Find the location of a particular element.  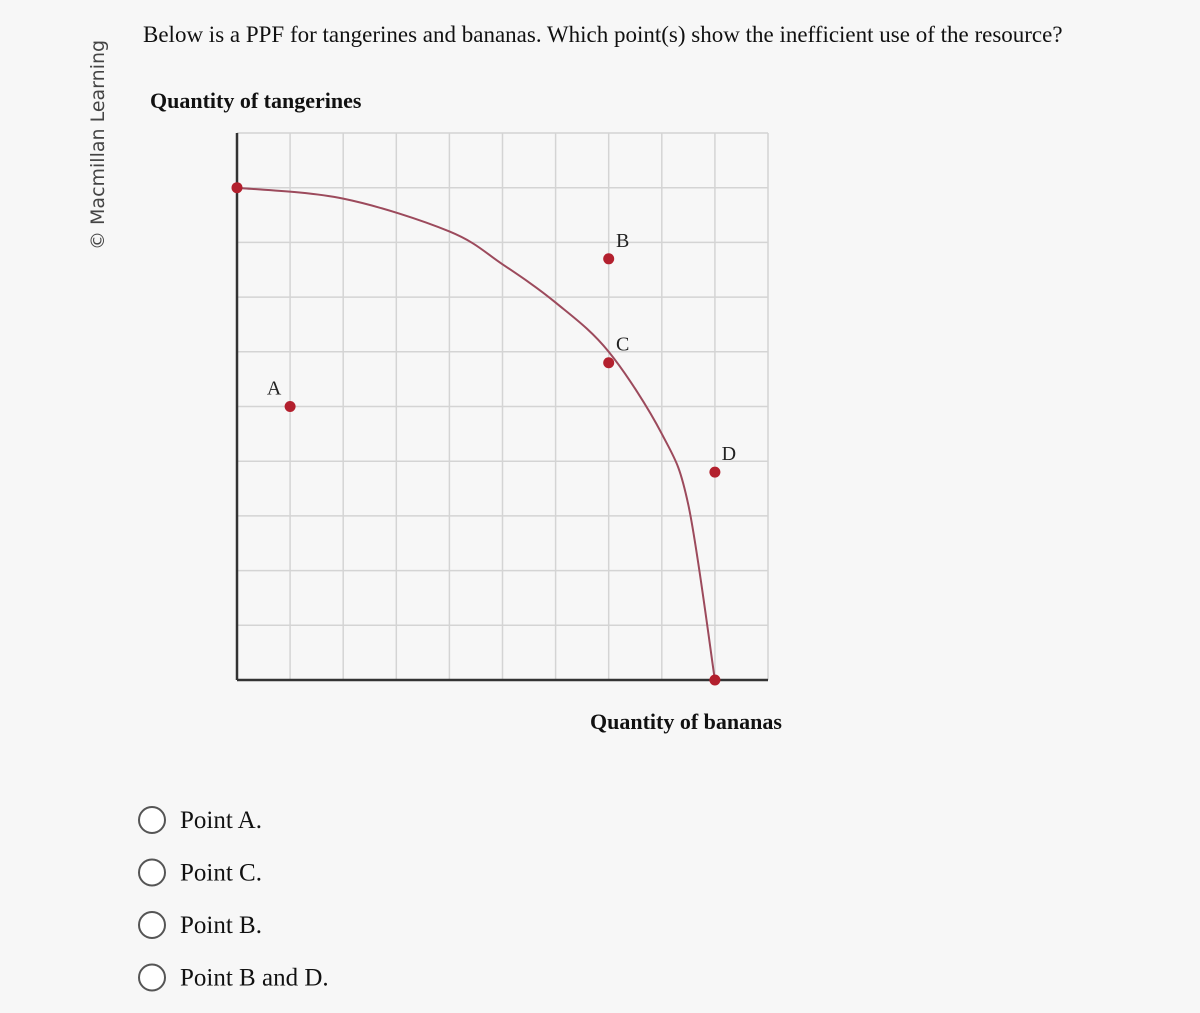

y-axis-label: Quantity of tangerines is located at coordinates (256, 100).